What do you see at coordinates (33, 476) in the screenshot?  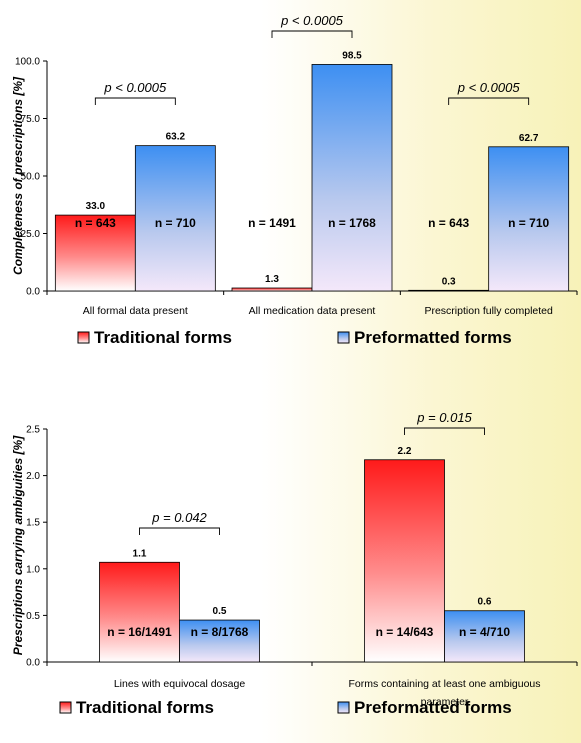 I see `y-tick-label: 2.0` at bounding box center [33, 476].